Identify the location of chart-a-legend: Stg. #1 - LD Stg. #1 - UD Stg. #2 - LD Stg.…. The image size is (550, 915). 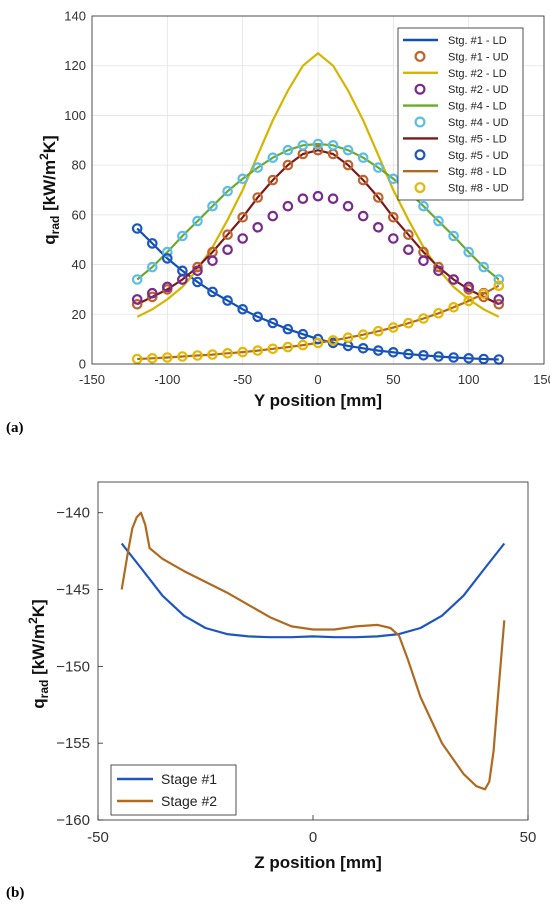
(460, 114).